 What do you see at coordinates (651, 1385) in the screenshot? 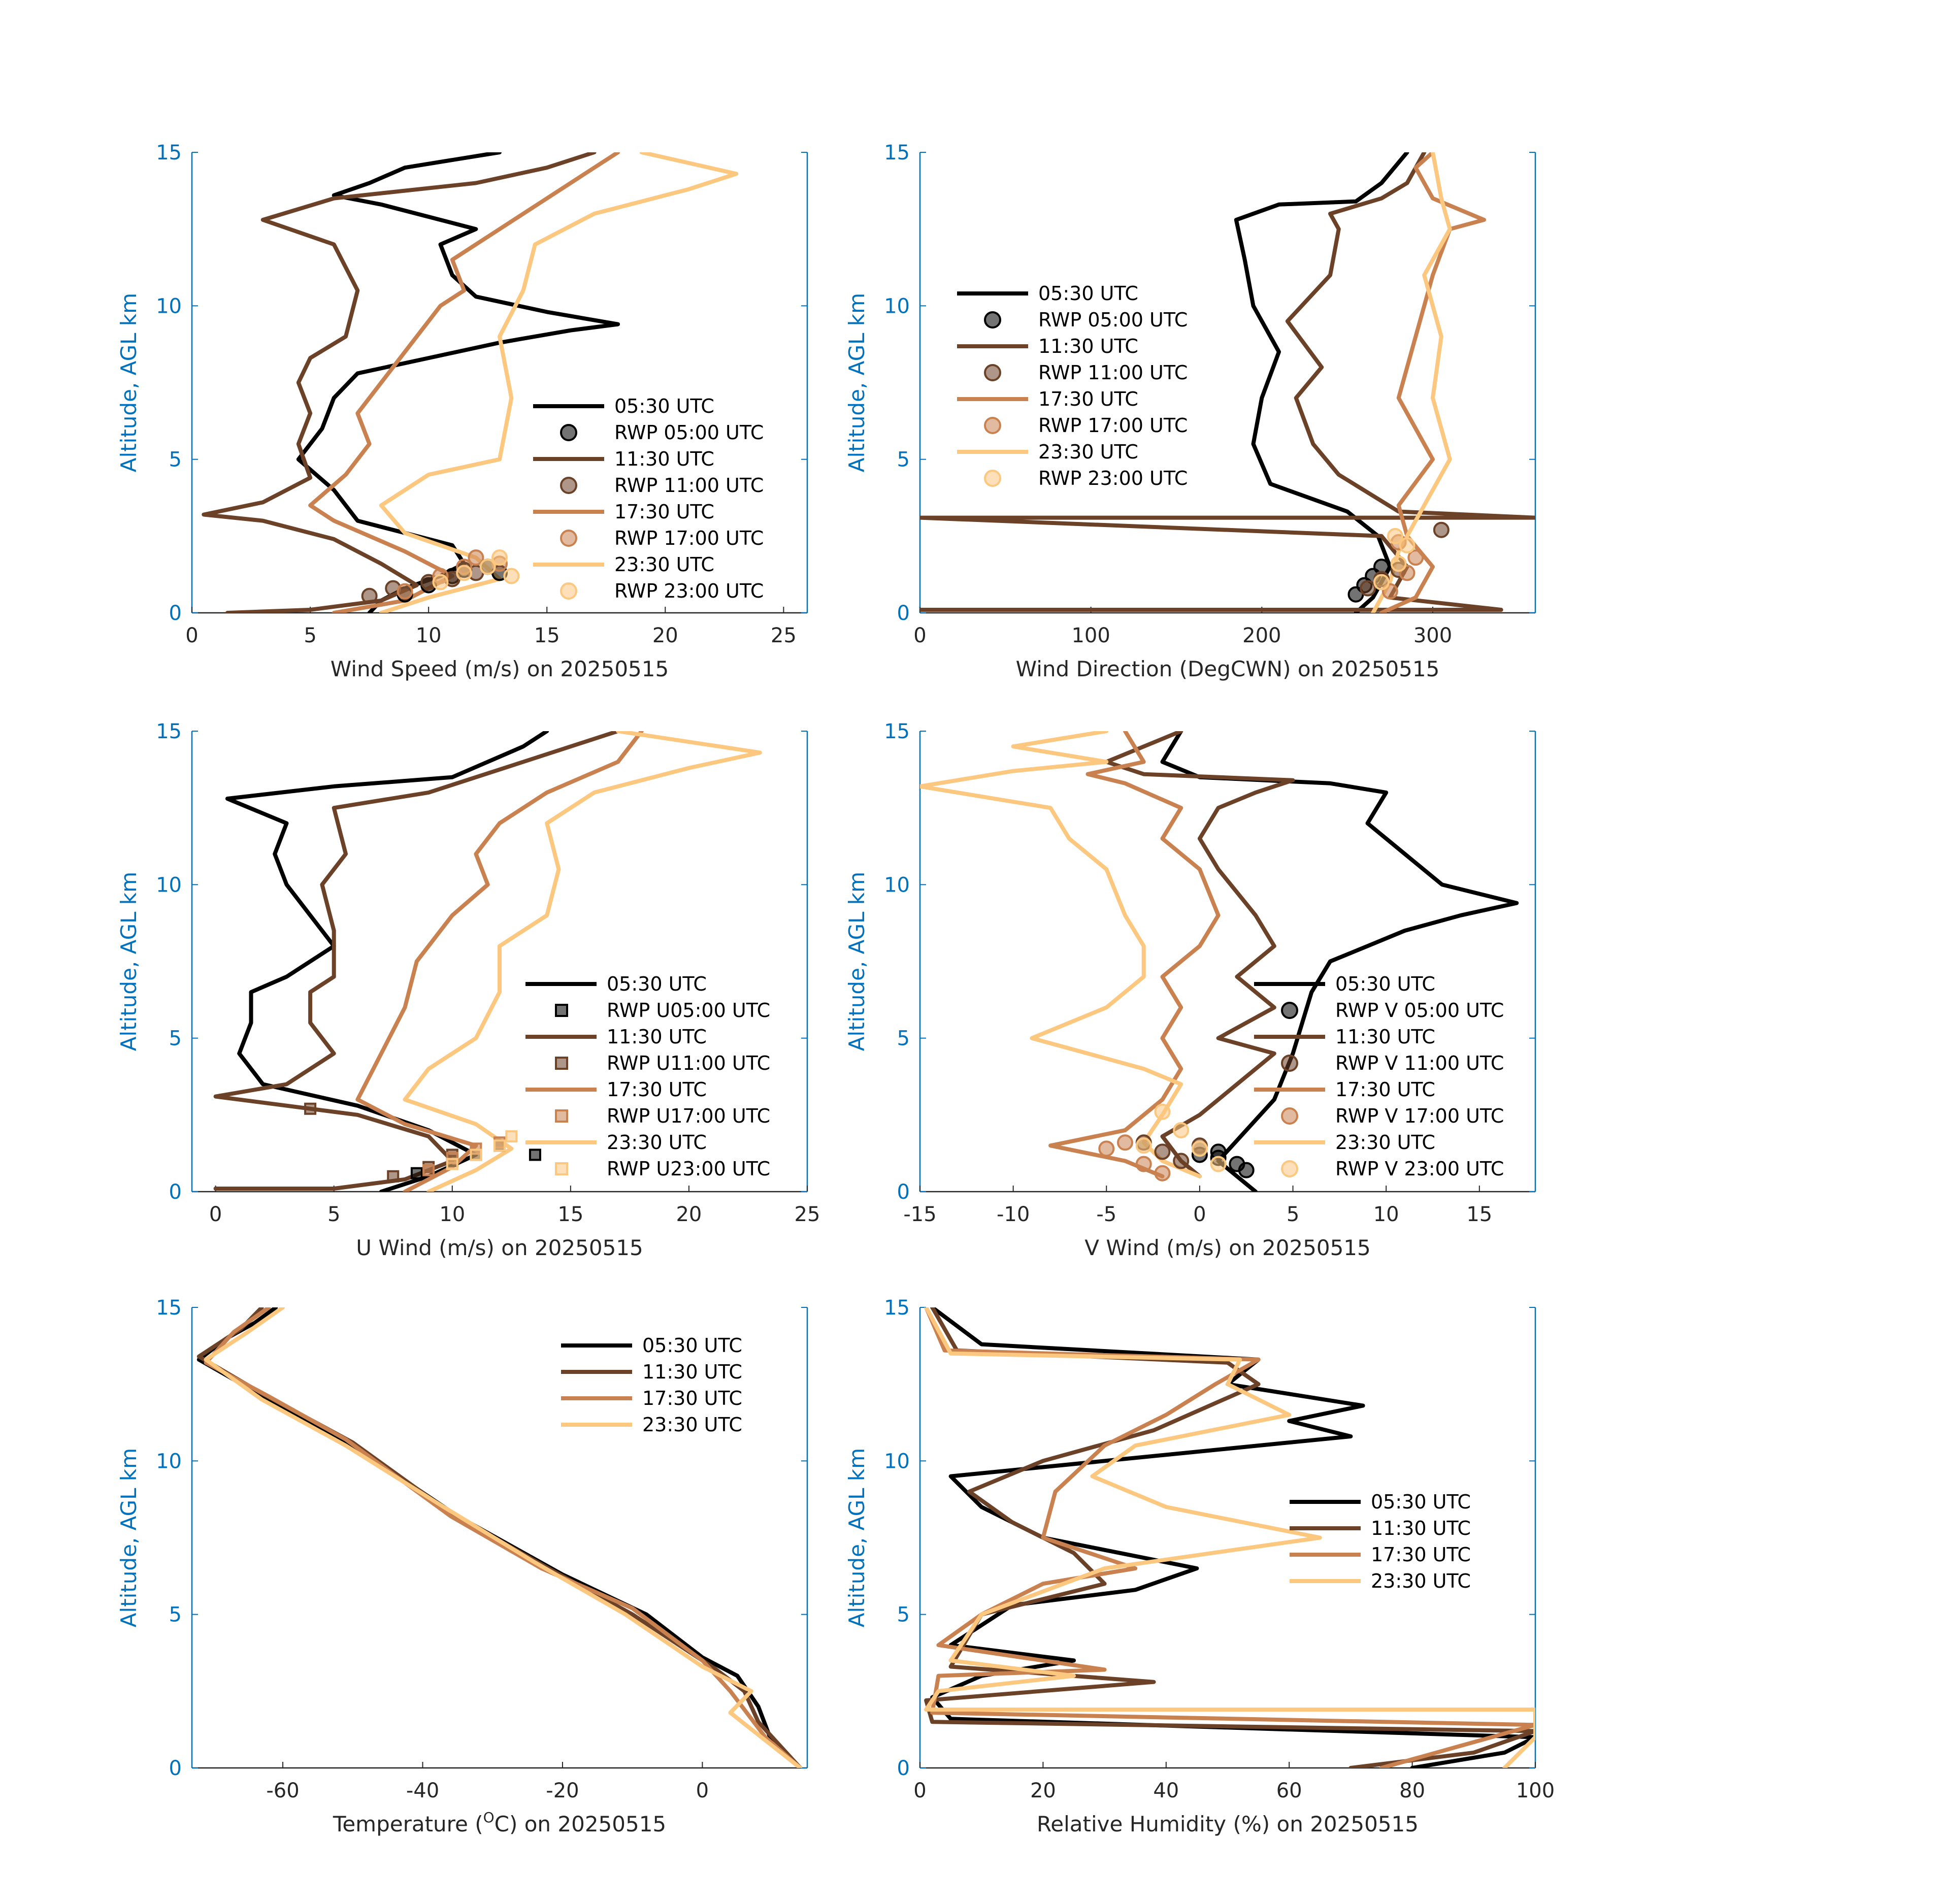
I see `legend: 05:30 UTC 11:30 UTC 17:30 UTC 23:30 UTC` at bounding box center [651, 1385].